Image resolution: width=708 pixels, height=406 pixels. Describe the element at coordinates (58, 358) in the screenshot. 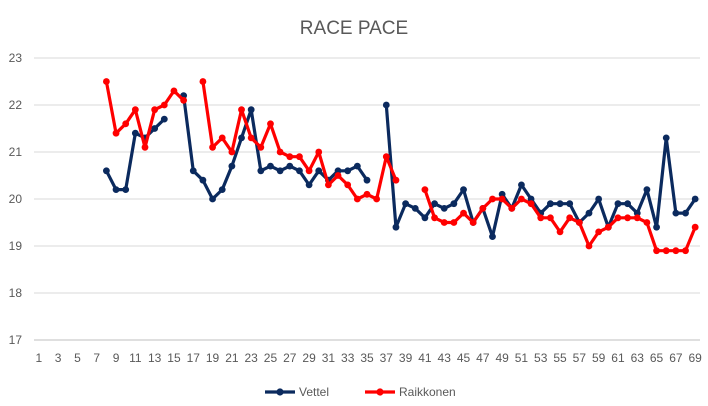

I see `x-tick-label: 3` at that location.